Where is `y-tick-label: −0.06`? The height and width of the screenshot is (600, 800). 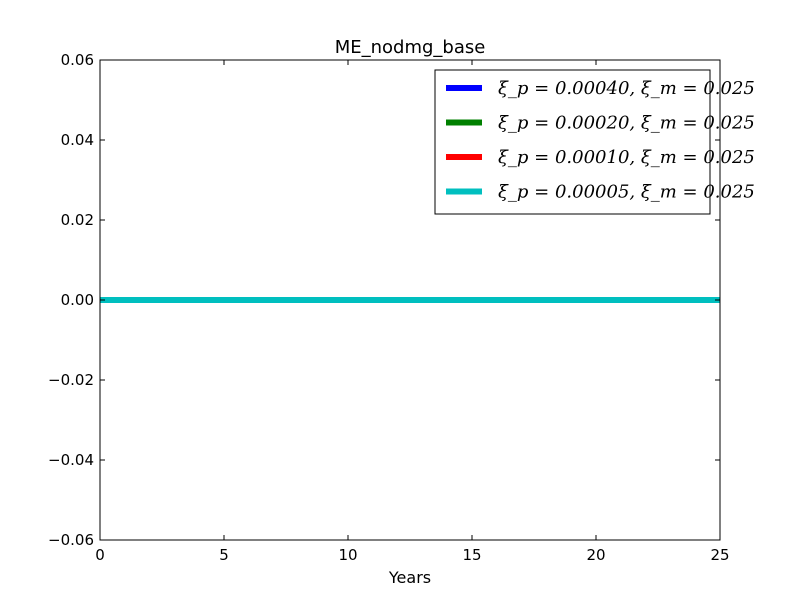 y-tick-label: −0.06 is located at coordinates (71, 540).